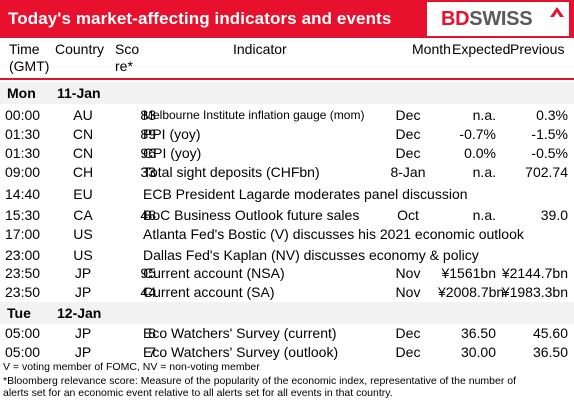 This screenshot has height=401, width=574. What do you see at coordinates (23, 153) in the screenshot?
I see `cell-time: 01:30` at bounding box center [23, 153].